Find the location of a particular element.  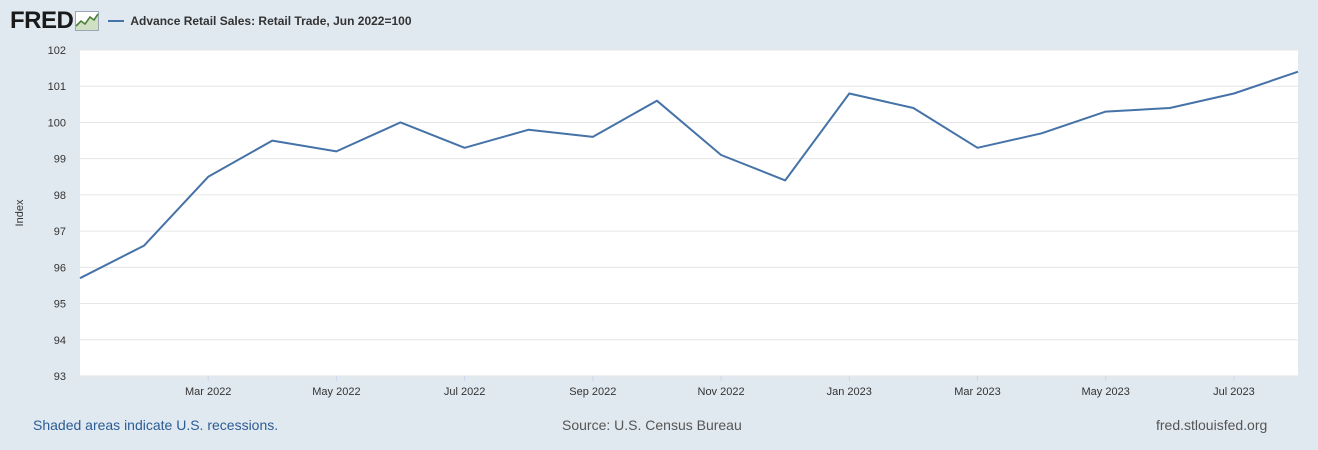

y-tick-label: 102 is located at coordinates (57, 51).